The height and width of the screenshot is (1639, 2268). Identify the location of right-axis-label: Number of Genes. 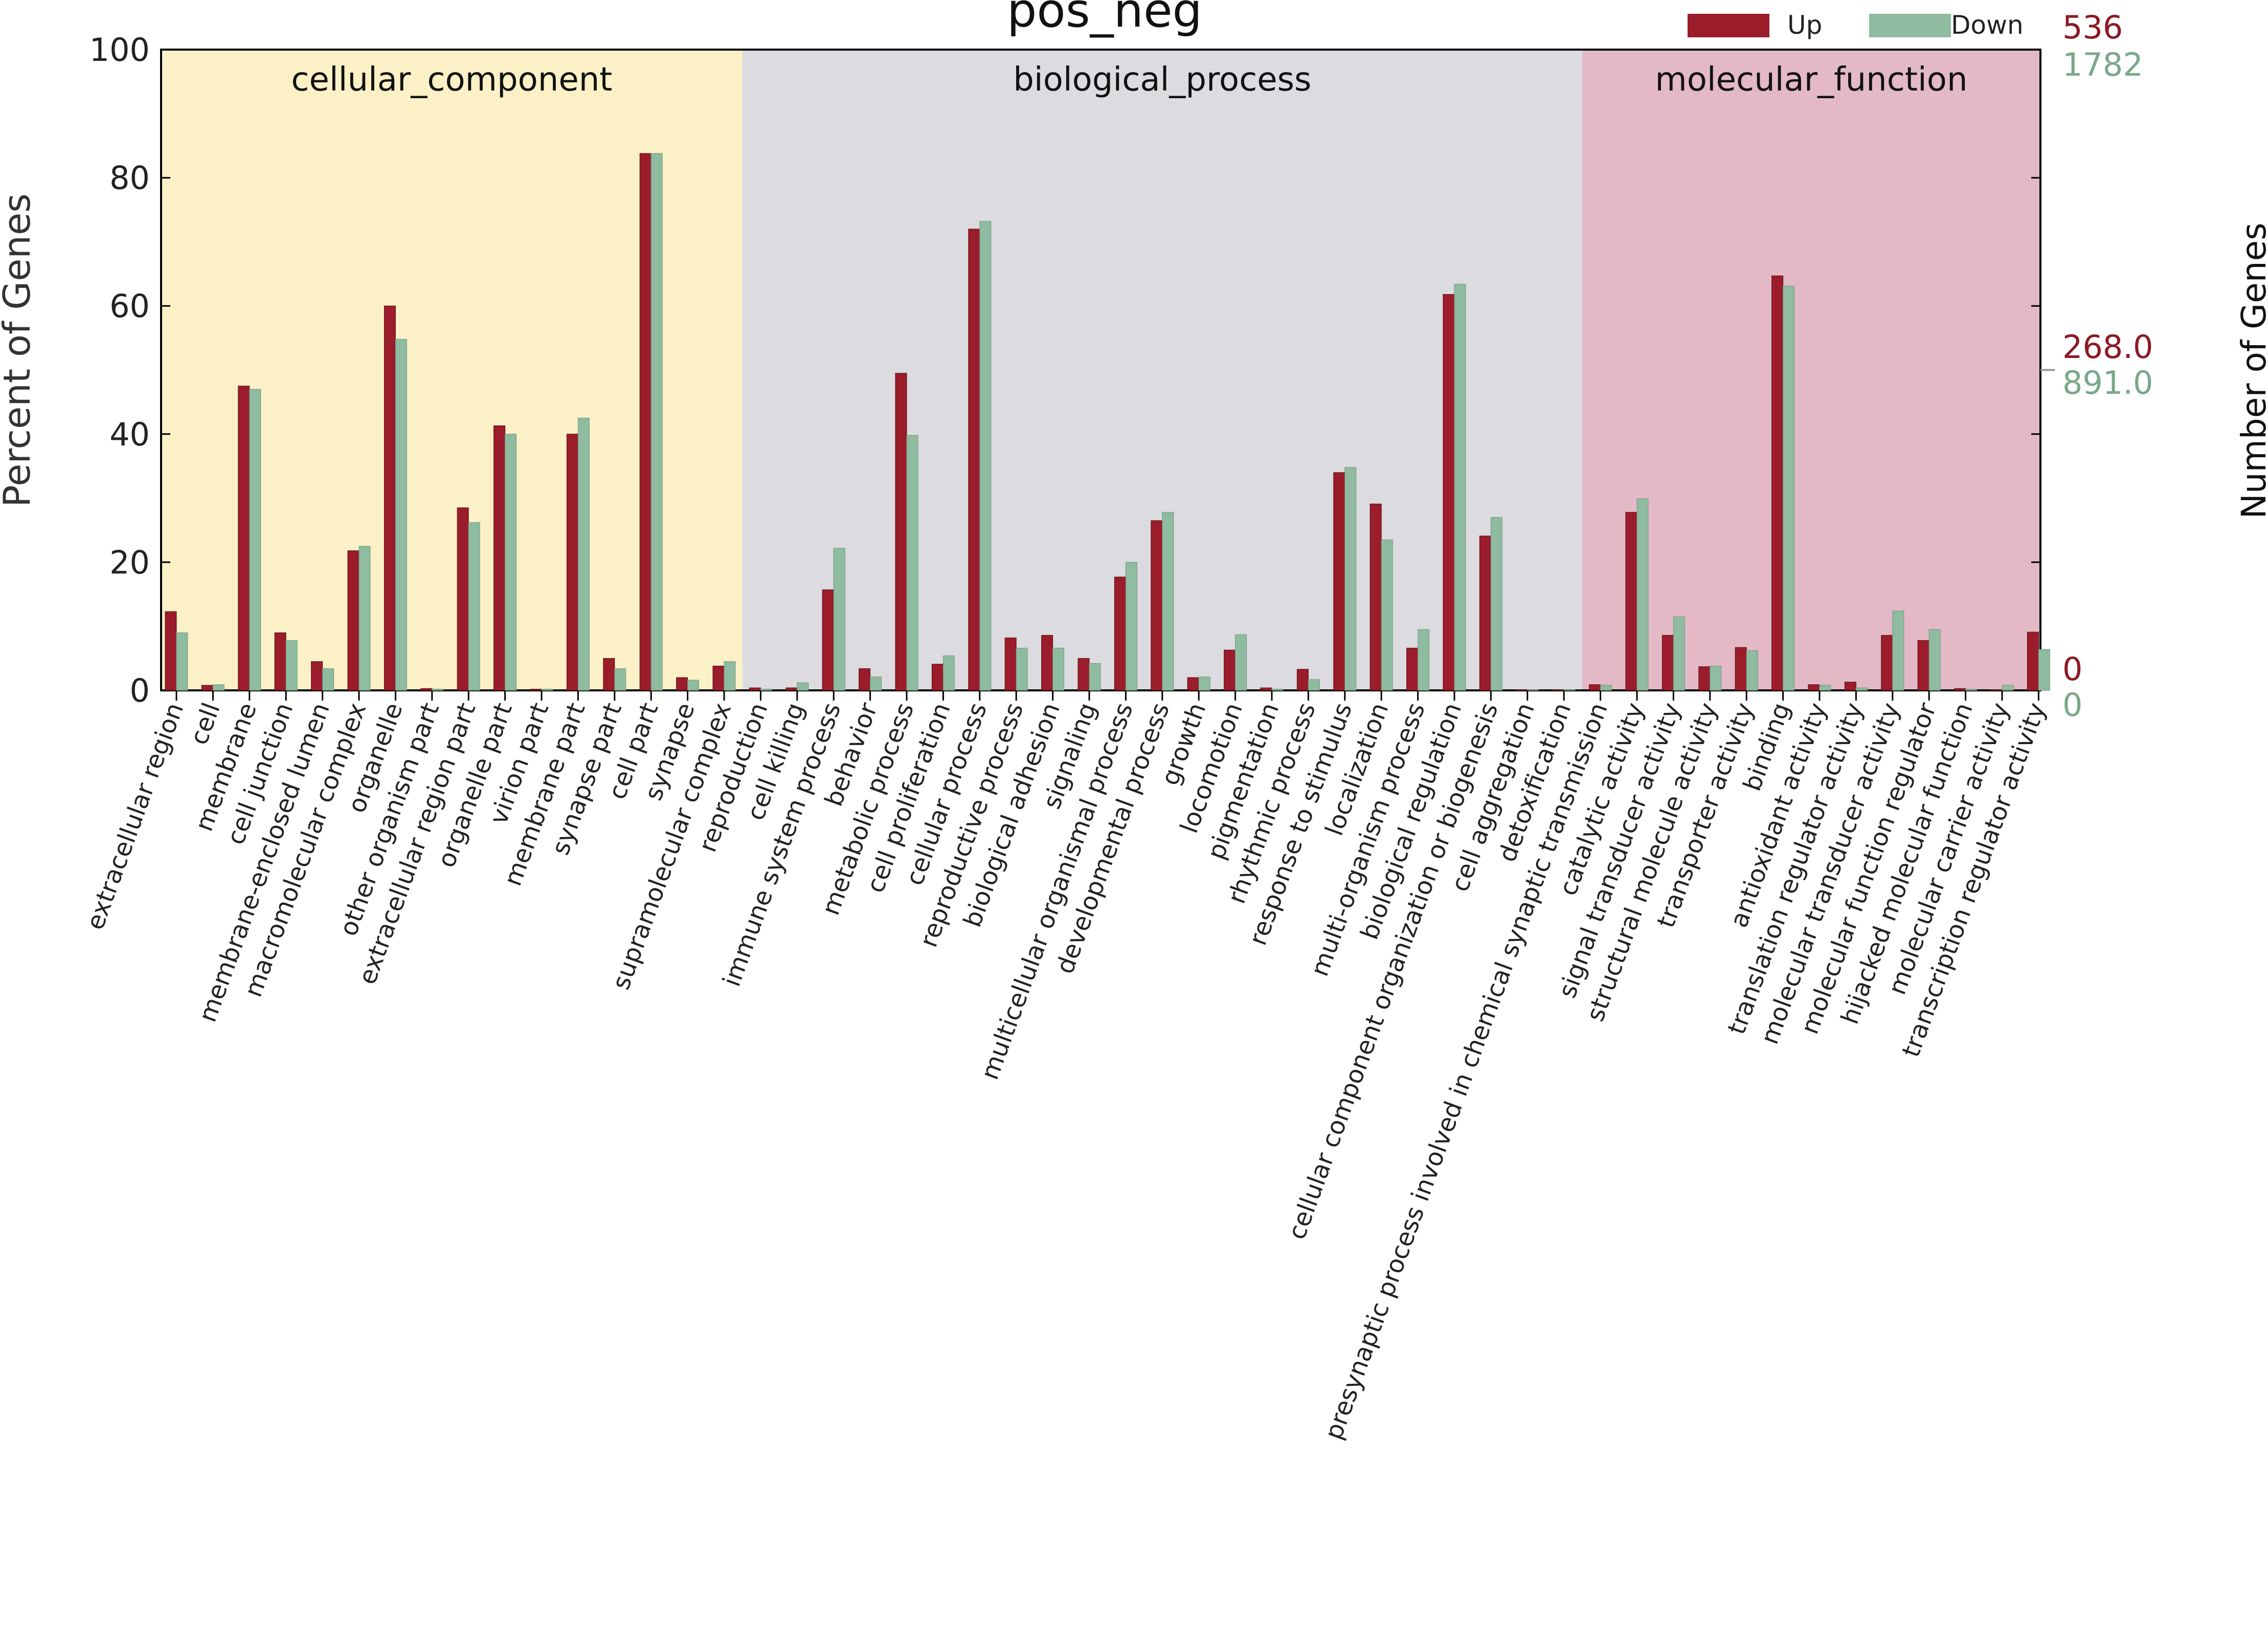
(2251, 370).